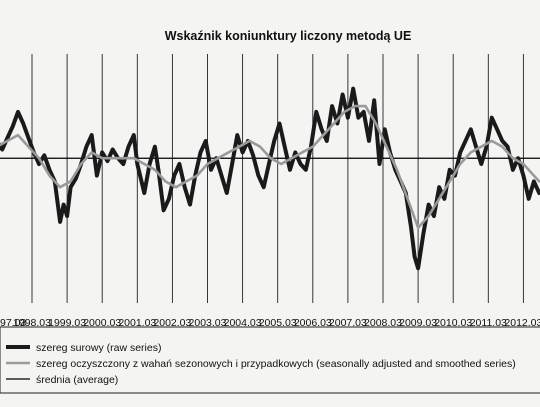  I want to click on x-tick-label: 1998.03, so click(32, 323).